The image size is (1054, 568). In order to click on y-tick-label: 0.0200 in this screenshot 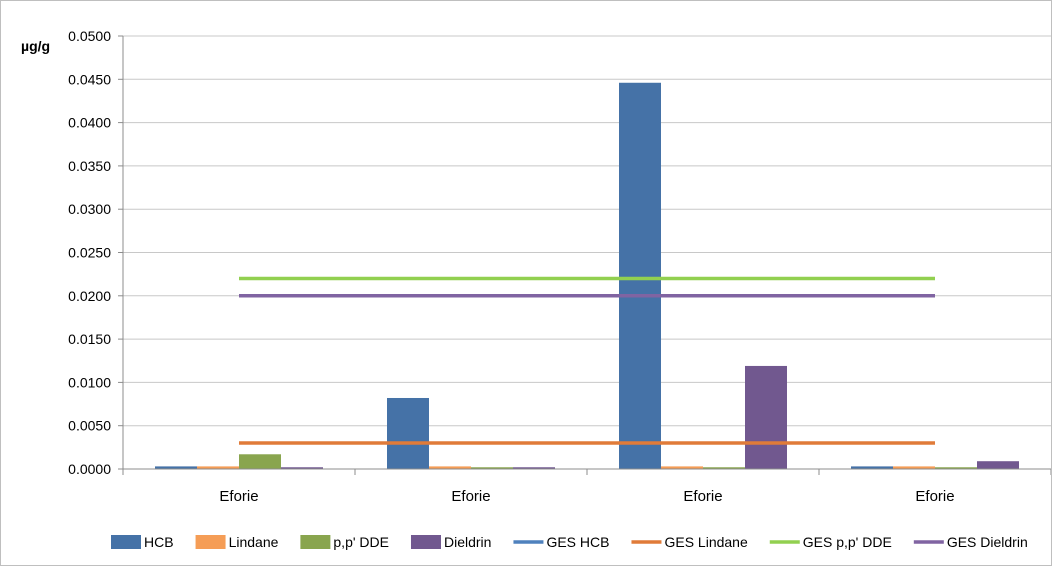, I will do `click(89, 296)`.